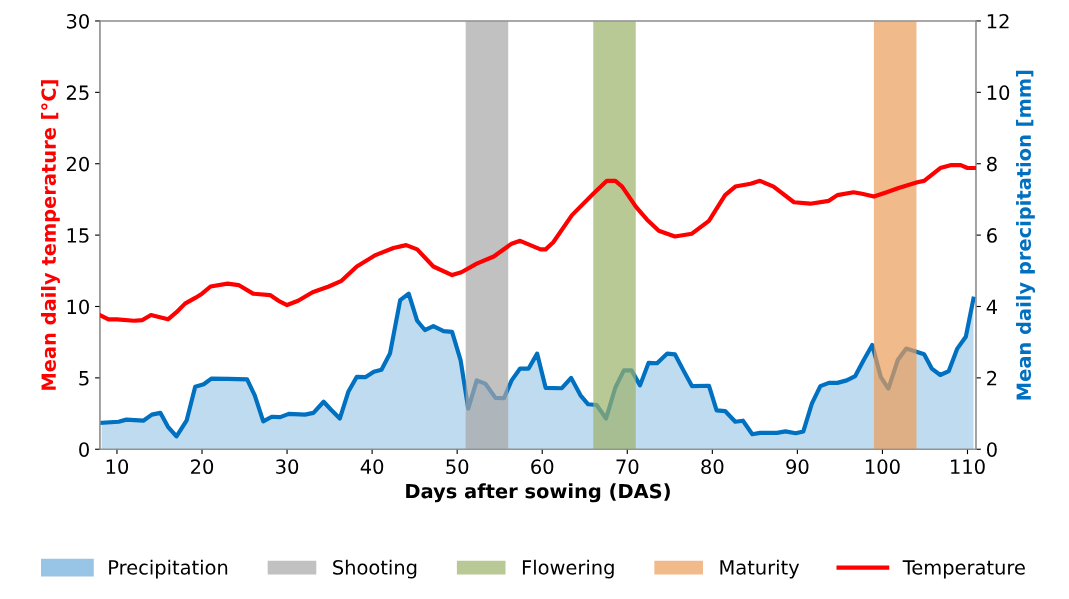 The height and width of the screenshot is (599, 1069). What do you see at coordinates (538, 493) in the screenshot?
I see `x-axis-title: Days after sowing (DAS)` at bounding box center [538, 493].